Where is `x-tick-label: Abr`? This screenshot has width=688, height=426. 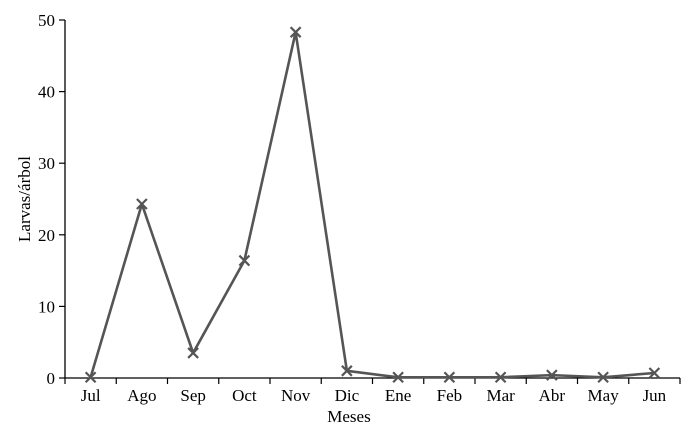 x-tick-label: Abr is located at coordinates (552, 395).